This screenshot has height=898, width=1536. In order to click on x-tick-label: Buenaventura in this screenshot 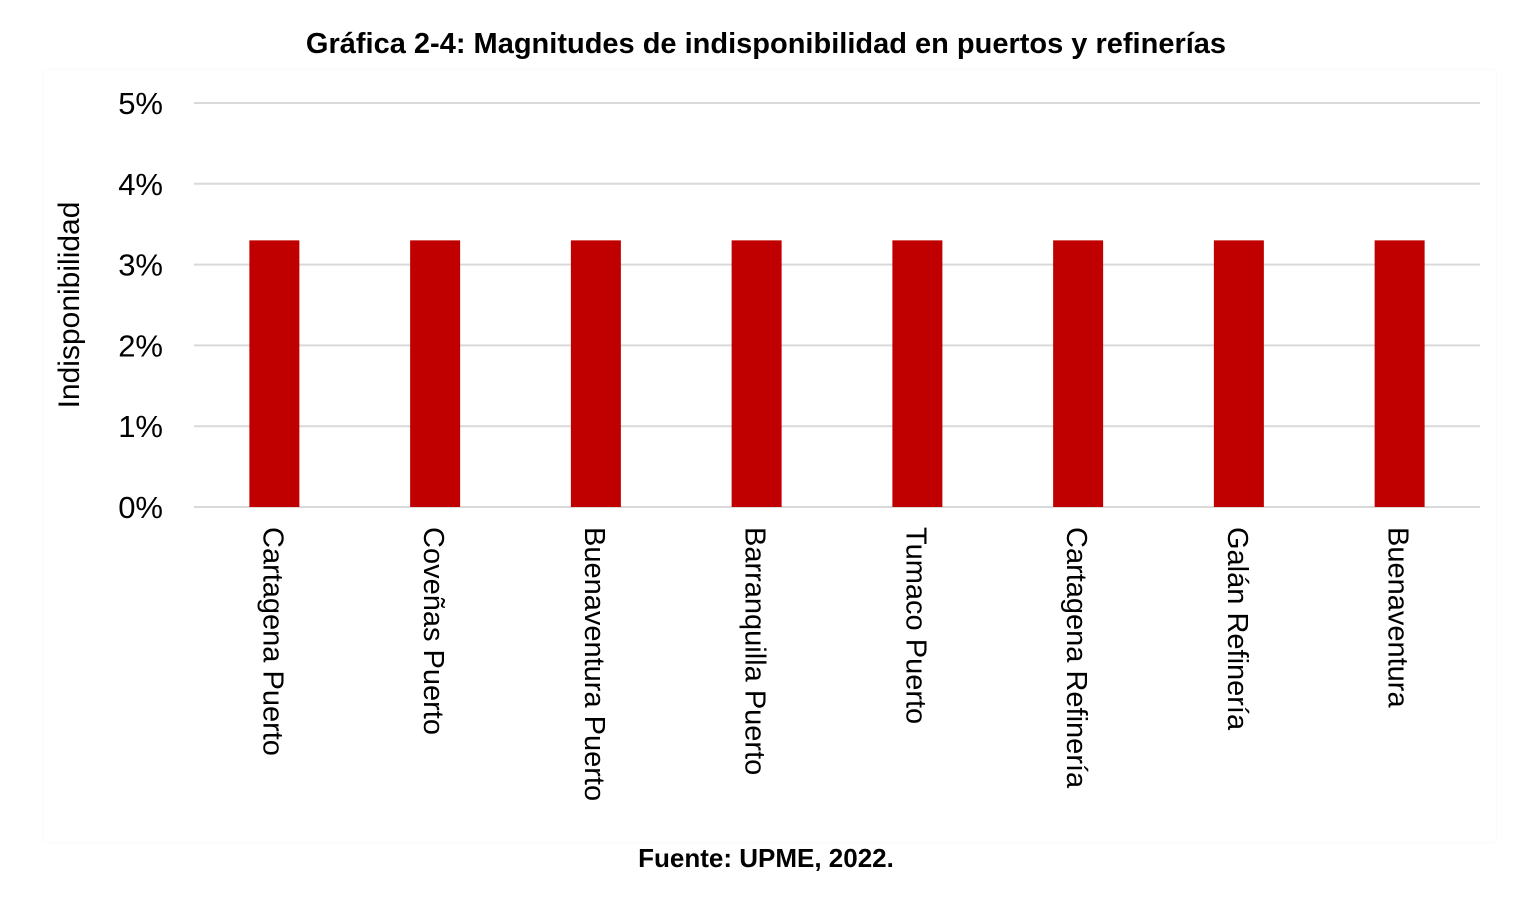, I will do `click(1398, 617)`.